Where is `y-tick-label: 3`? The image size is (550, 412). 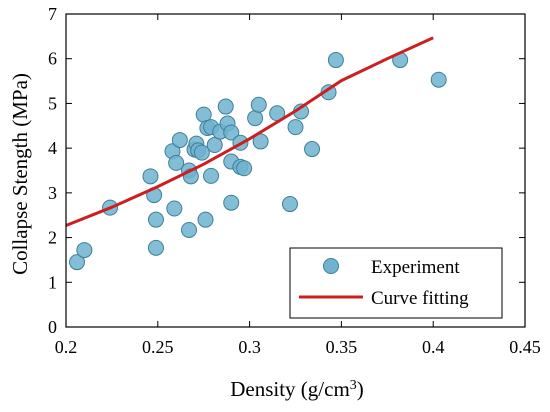 y-tick-label: 3 is located at coordinates (52, 193).